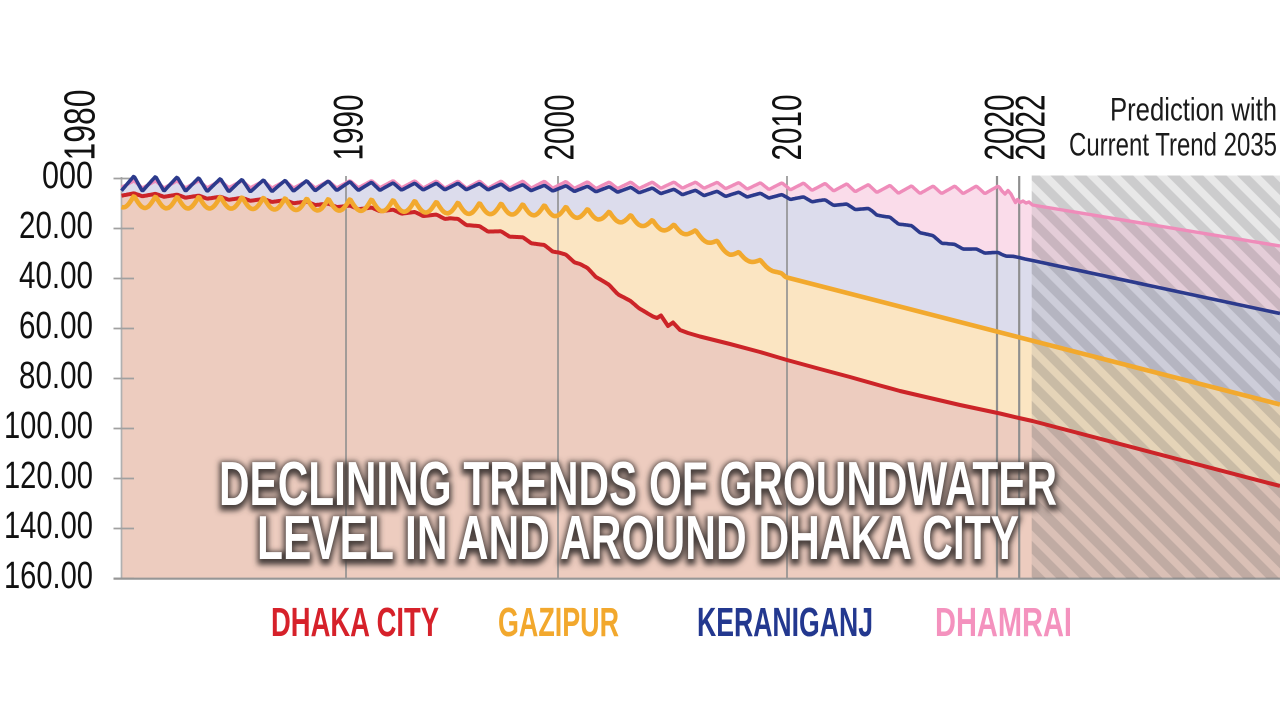  I want to click on svg-text: 000, so click(67, 176).